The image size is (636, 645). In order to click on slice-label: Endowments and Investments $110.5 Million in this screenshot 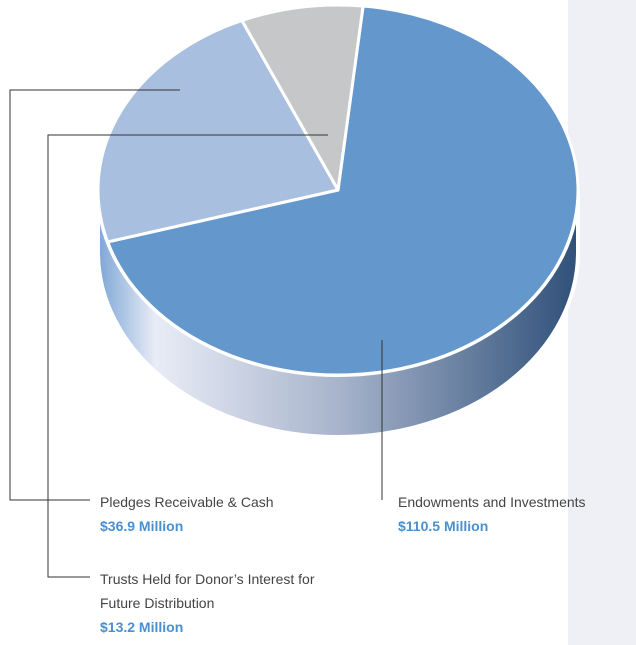, I will do `click(492, 514)`.